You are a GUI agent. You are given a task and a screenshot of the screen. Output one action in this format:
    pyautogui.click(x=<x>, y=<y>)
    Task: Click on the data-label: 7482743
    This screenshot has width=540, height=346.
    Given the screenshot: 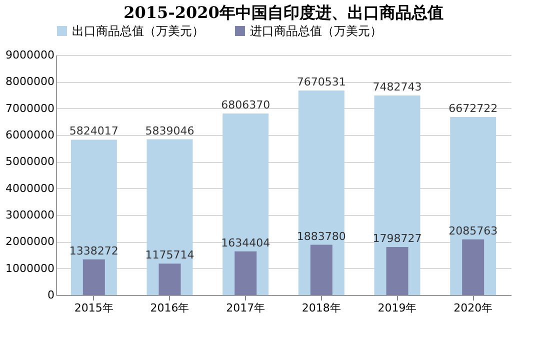 What is the action you would take?
    pyautogui.click(x=397, y=87)
    